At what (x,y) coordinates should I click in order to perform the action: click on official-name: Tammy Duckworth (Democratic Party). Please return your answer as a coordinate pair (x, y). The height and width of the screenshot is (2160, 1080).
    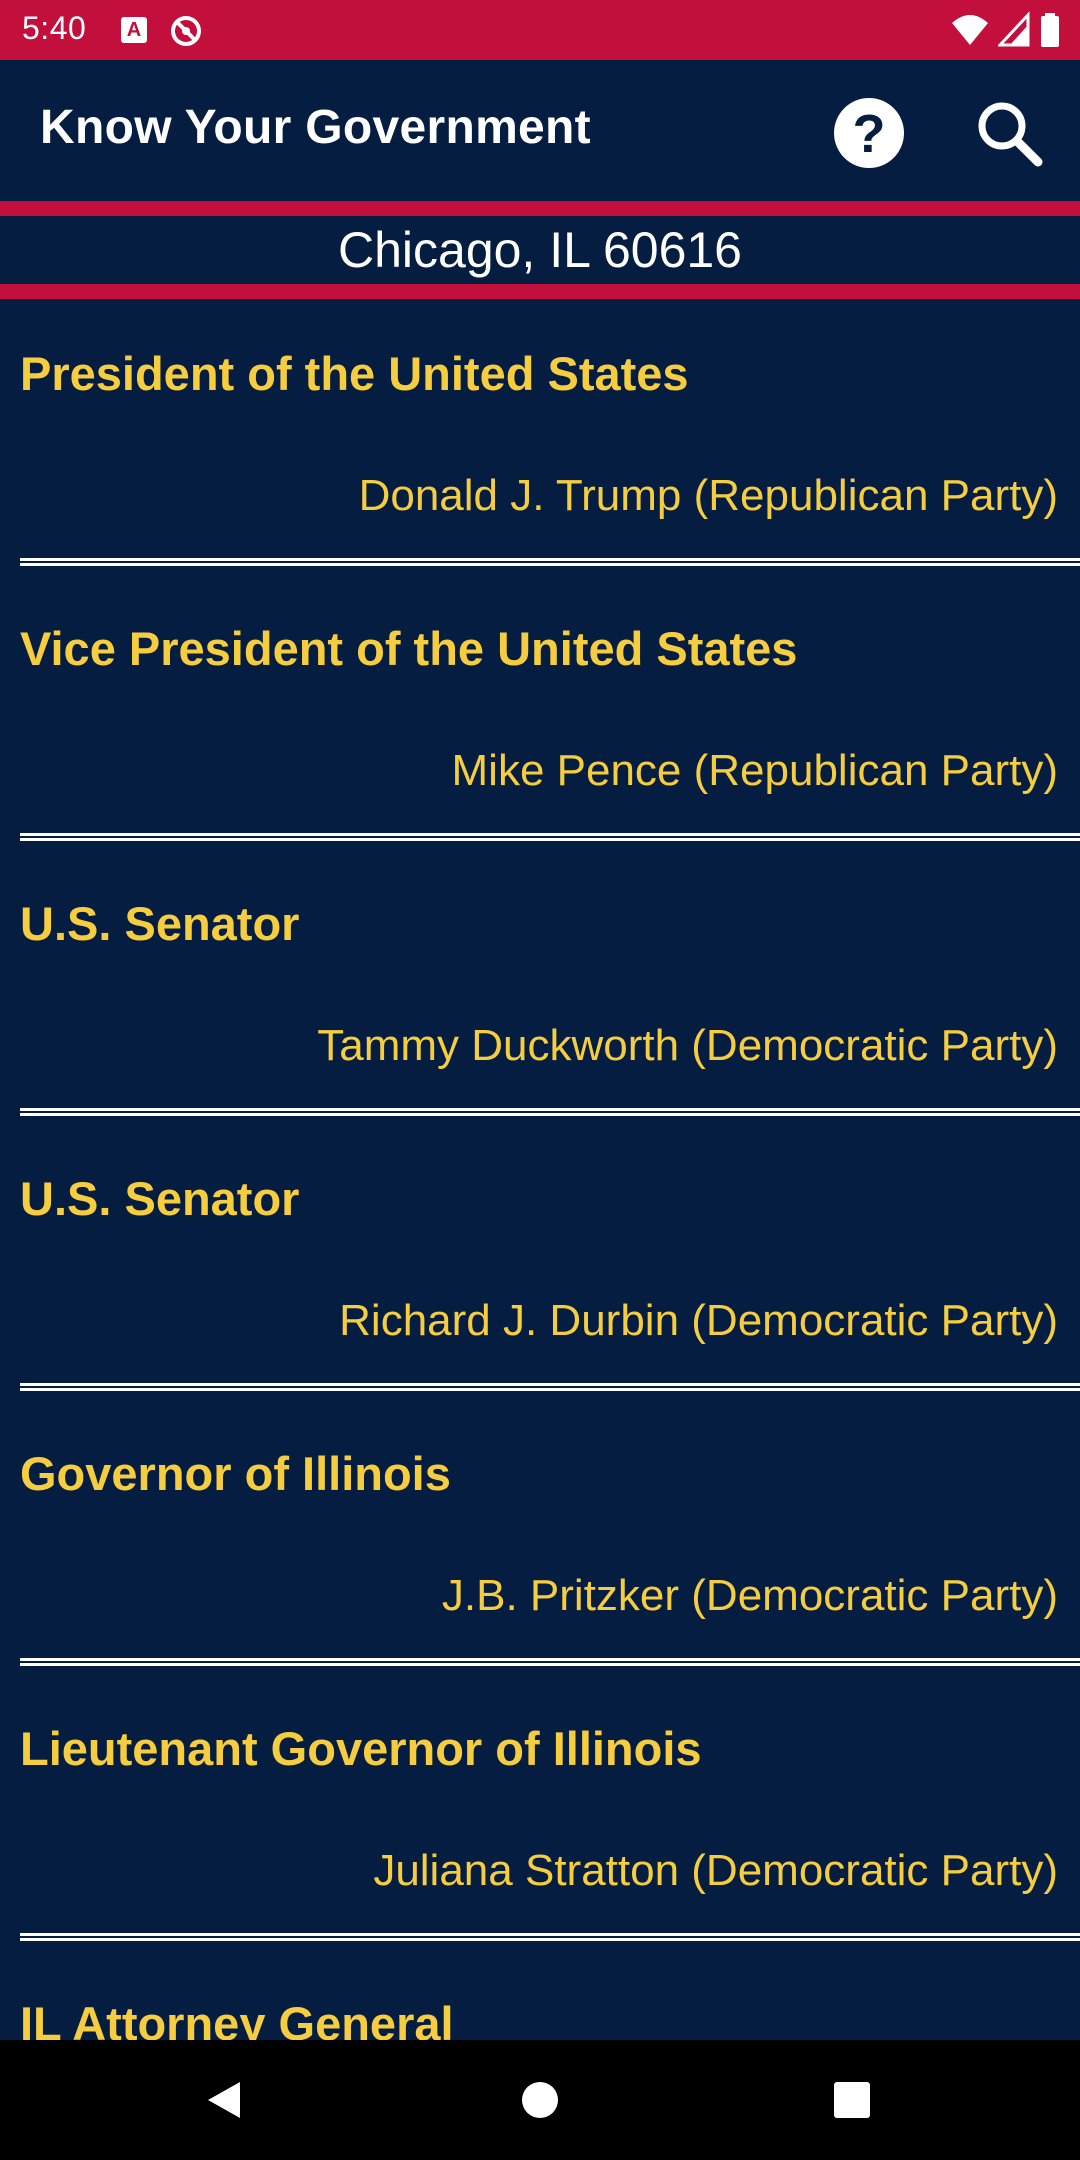
    Looking at the image, I should click on (687, 1045).